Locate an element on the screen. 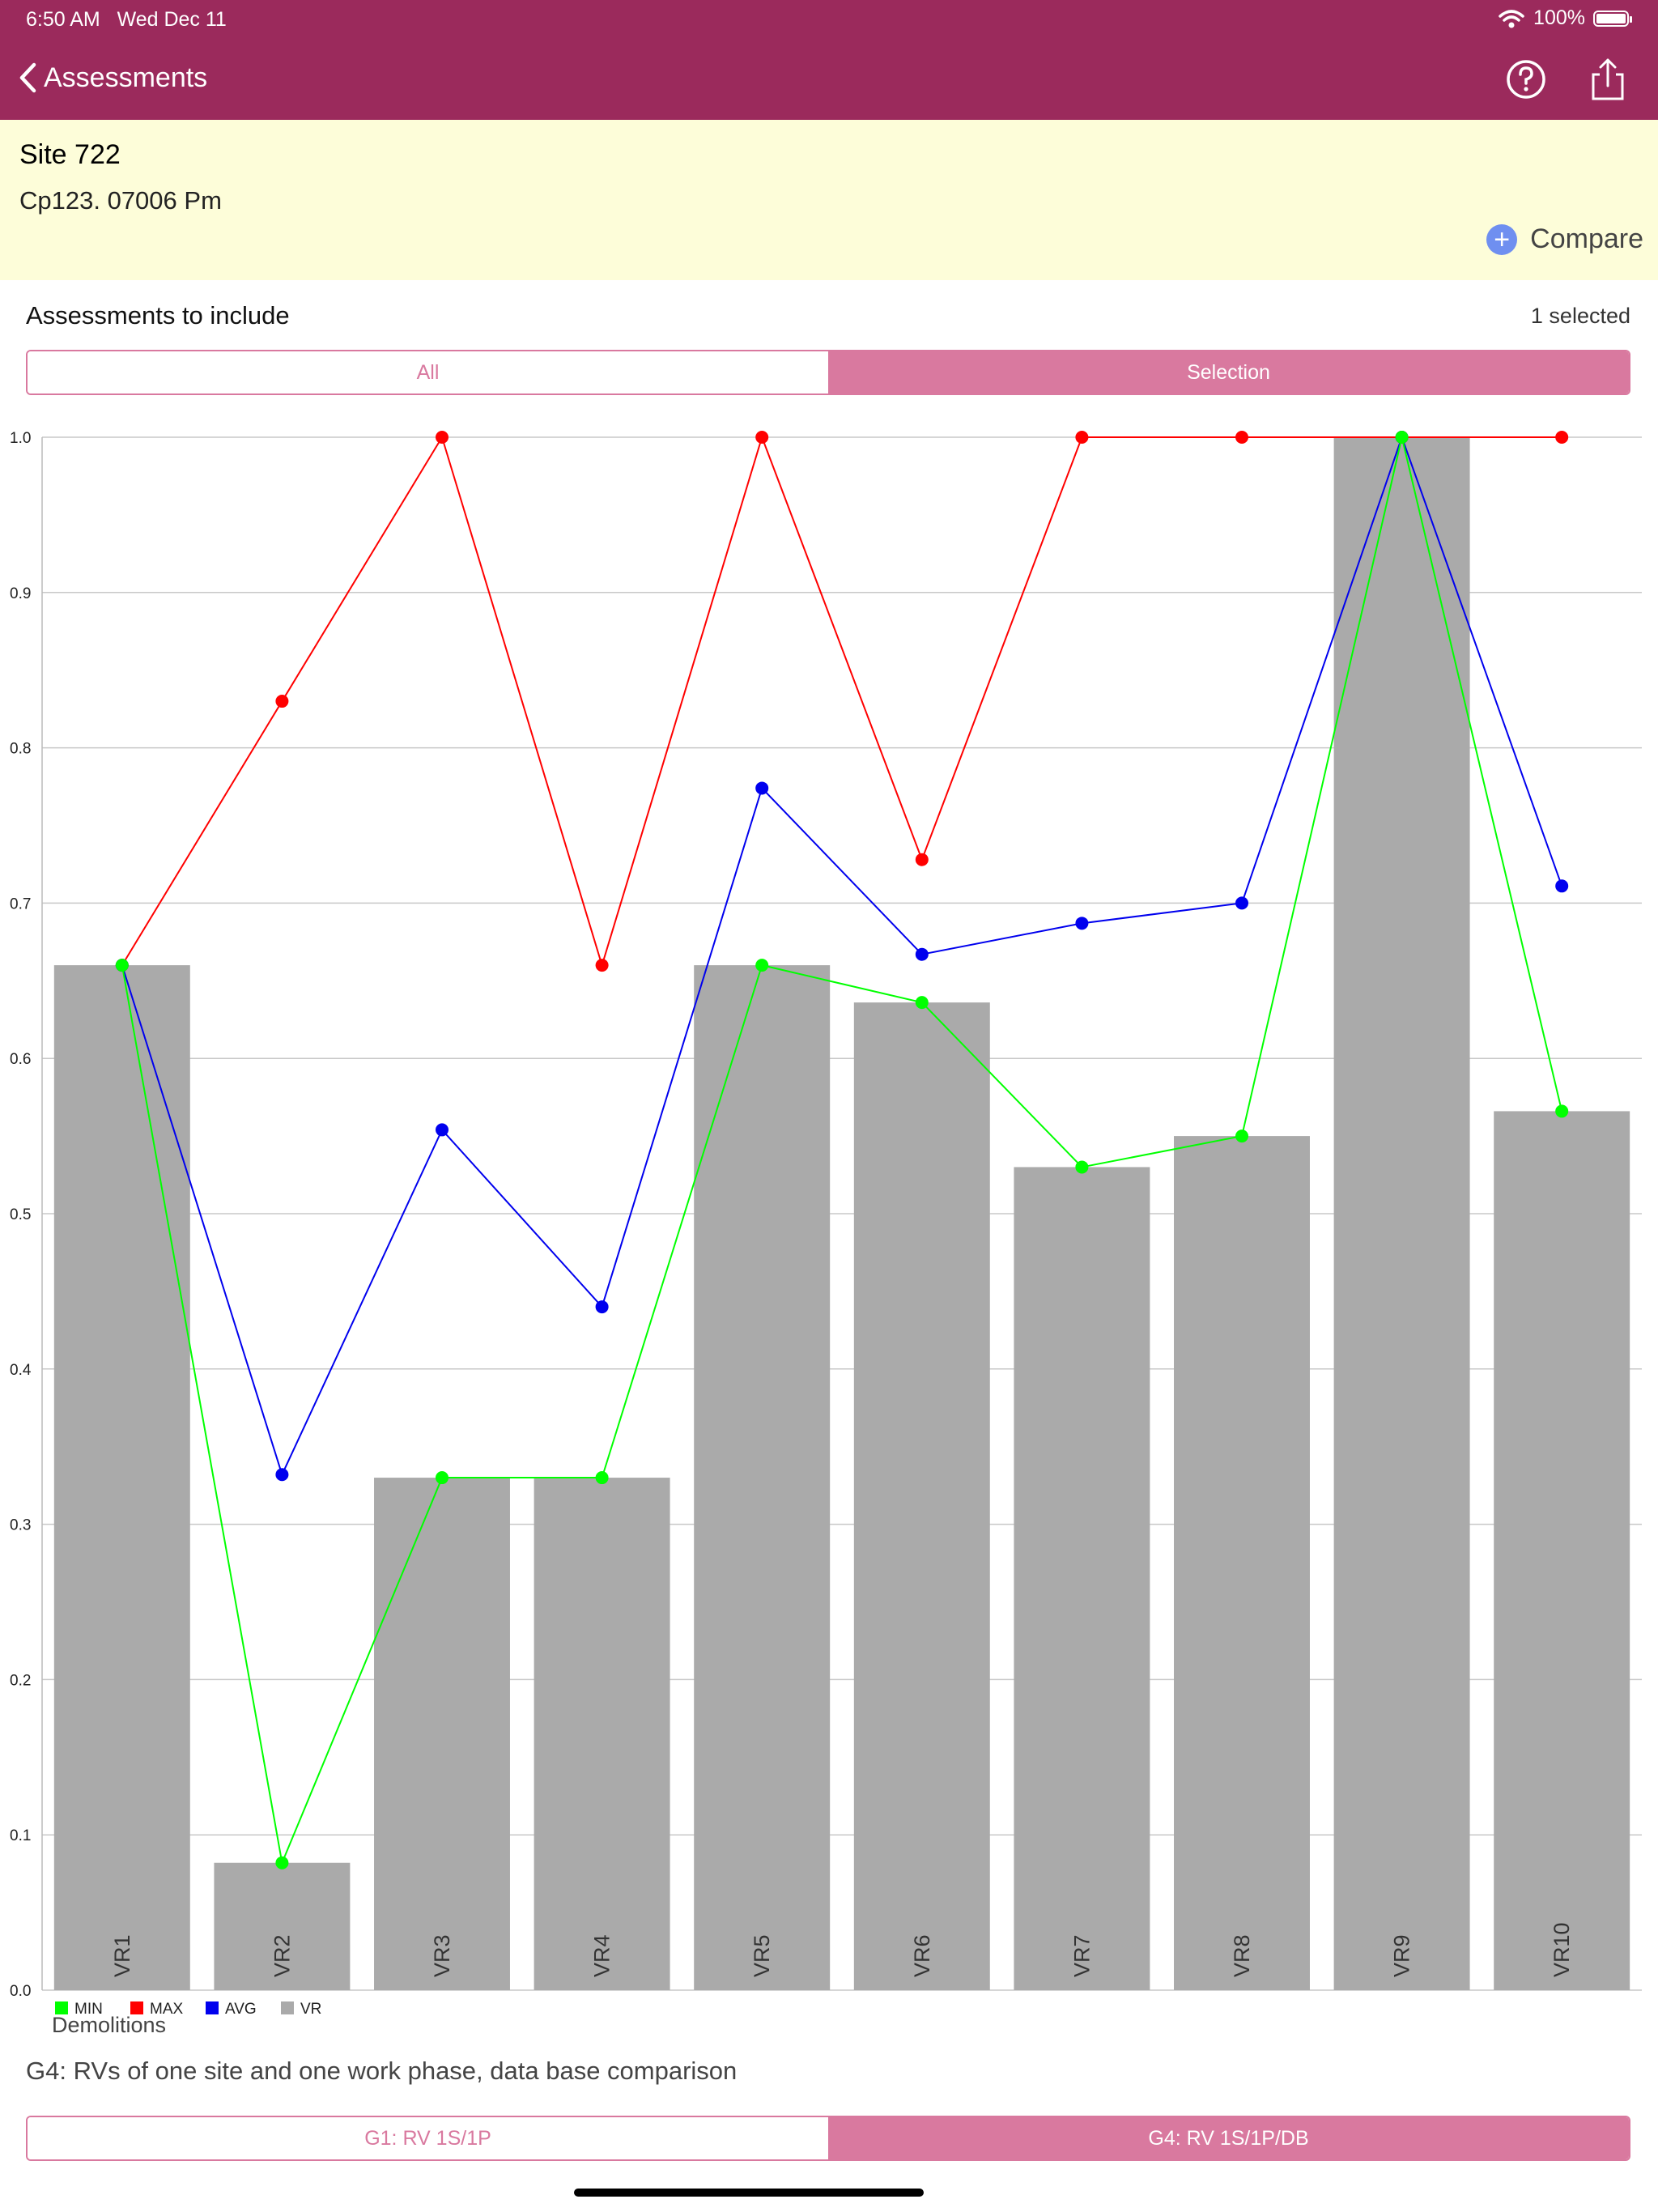 The width and height of the screenshot is (1658, 2212). legend-swatch-vr is located at coordinates (287, 2008).